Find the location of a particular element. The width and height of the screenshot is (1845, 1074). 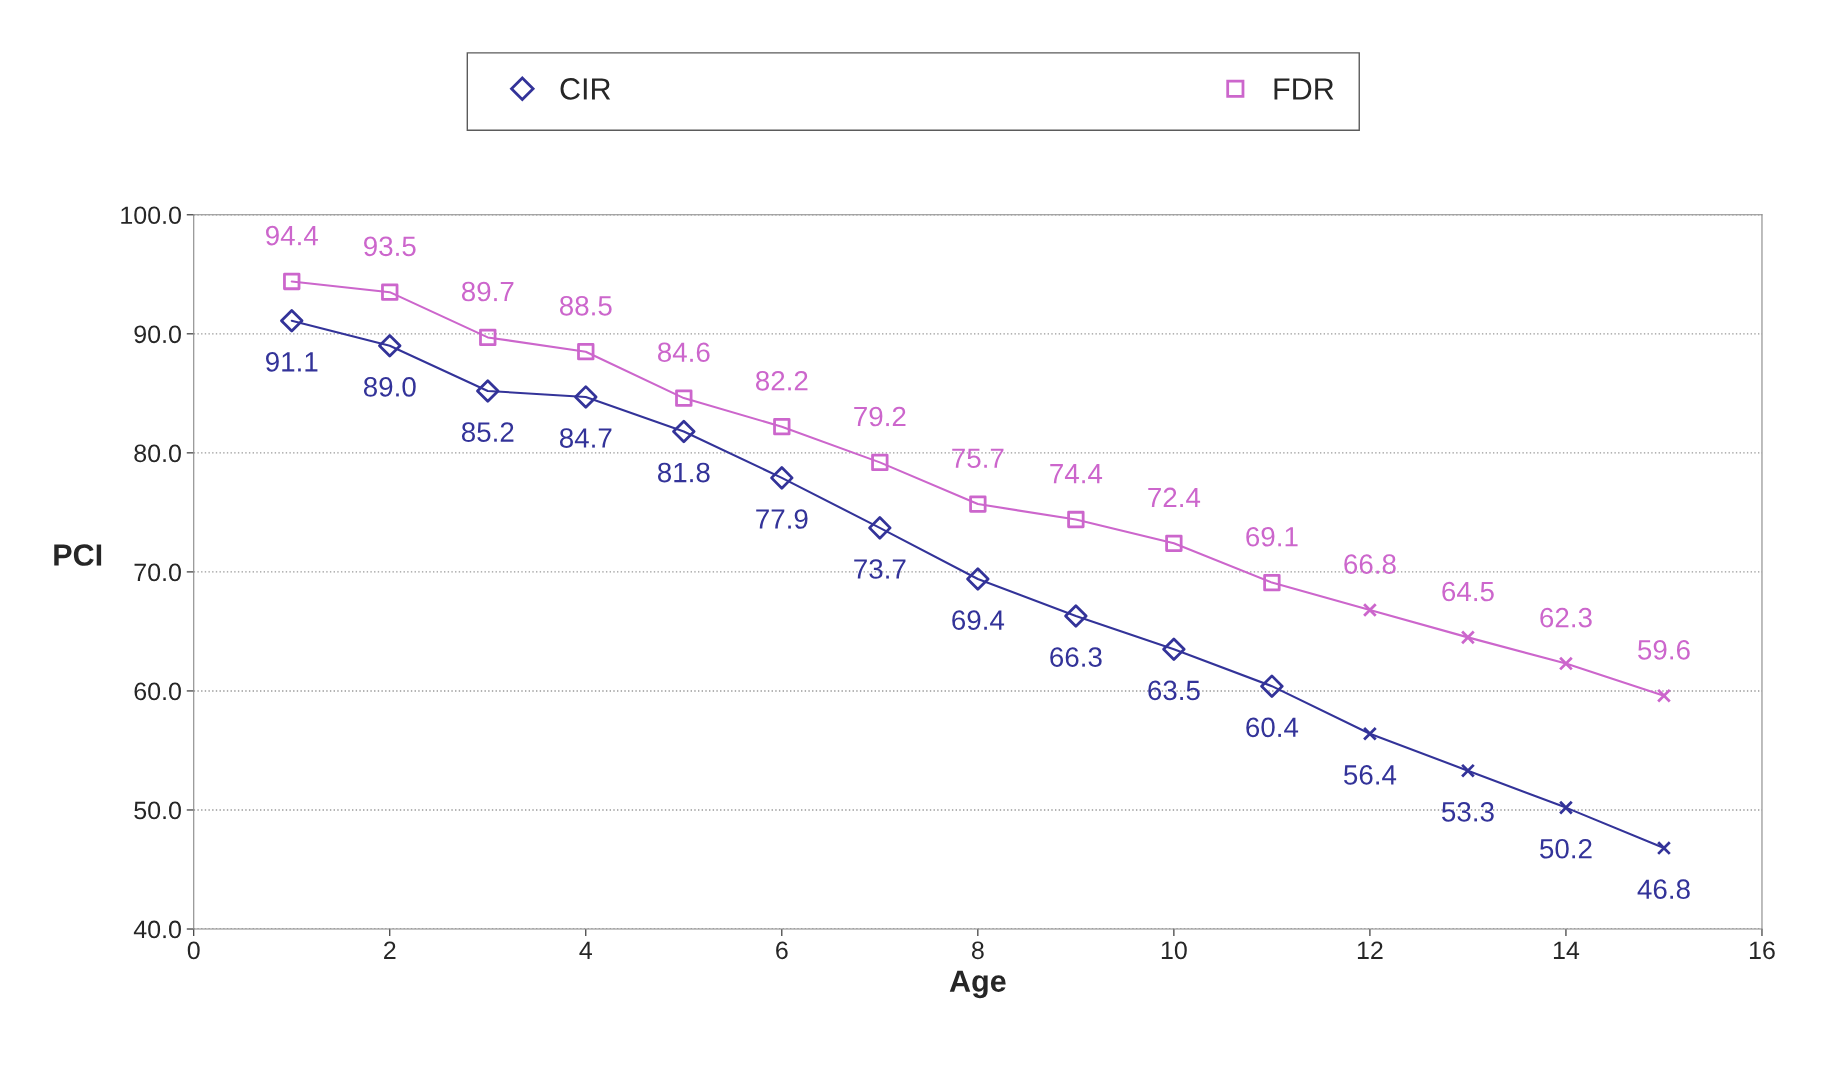

data-label: 63.5 is located at coordinates (1174, 690).